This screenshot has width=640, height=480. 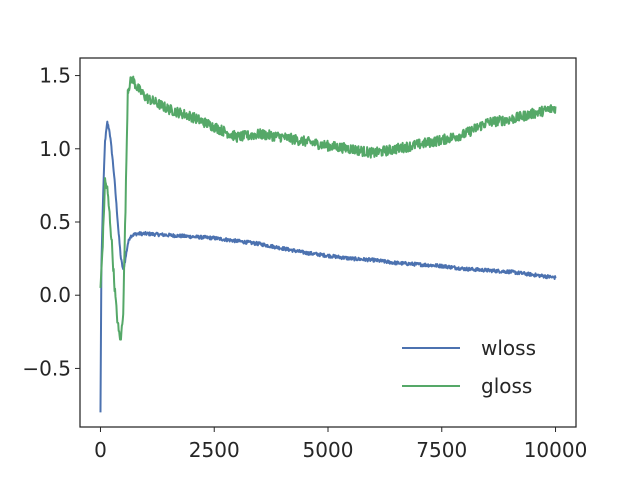 I want to click on y-axis: −0.5 0.0 0.5 1.0 1.5, so click(x=51, y=222).